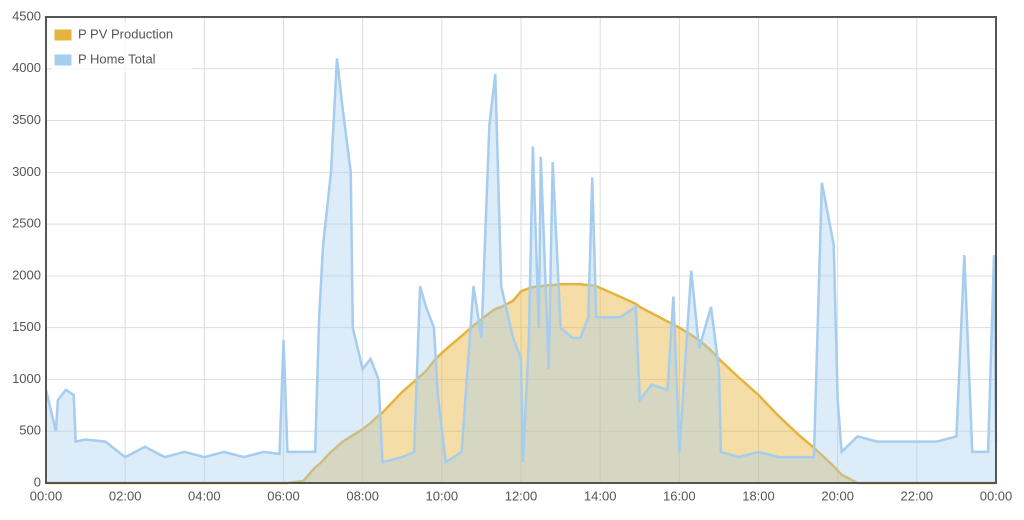  What do you see at coordinates (26, 326) in the screenshot?
I see `y-tick-label: 1500` at bounding box center [26, 326].